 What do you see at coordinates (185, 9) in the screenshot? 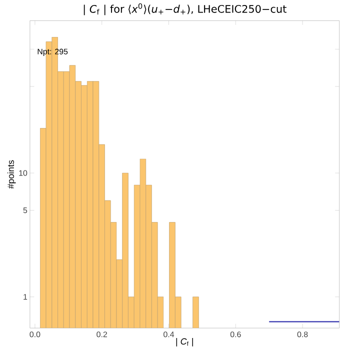
I see `chart-title: | C$_{f}$ | for ⟨x$^{0}$⟩(u$_{+}$−d$_{+}$), LHeCEIC250−cut` at bounding box center [185, 9].